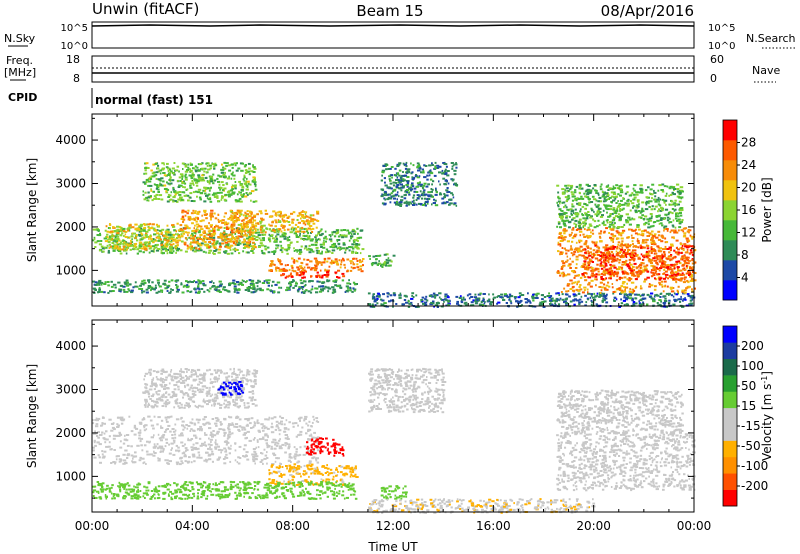 Image resolution: width=800 pixels, height=554 pixels. I want to click on freq-tick-bottom: 8, so click(76, 78).